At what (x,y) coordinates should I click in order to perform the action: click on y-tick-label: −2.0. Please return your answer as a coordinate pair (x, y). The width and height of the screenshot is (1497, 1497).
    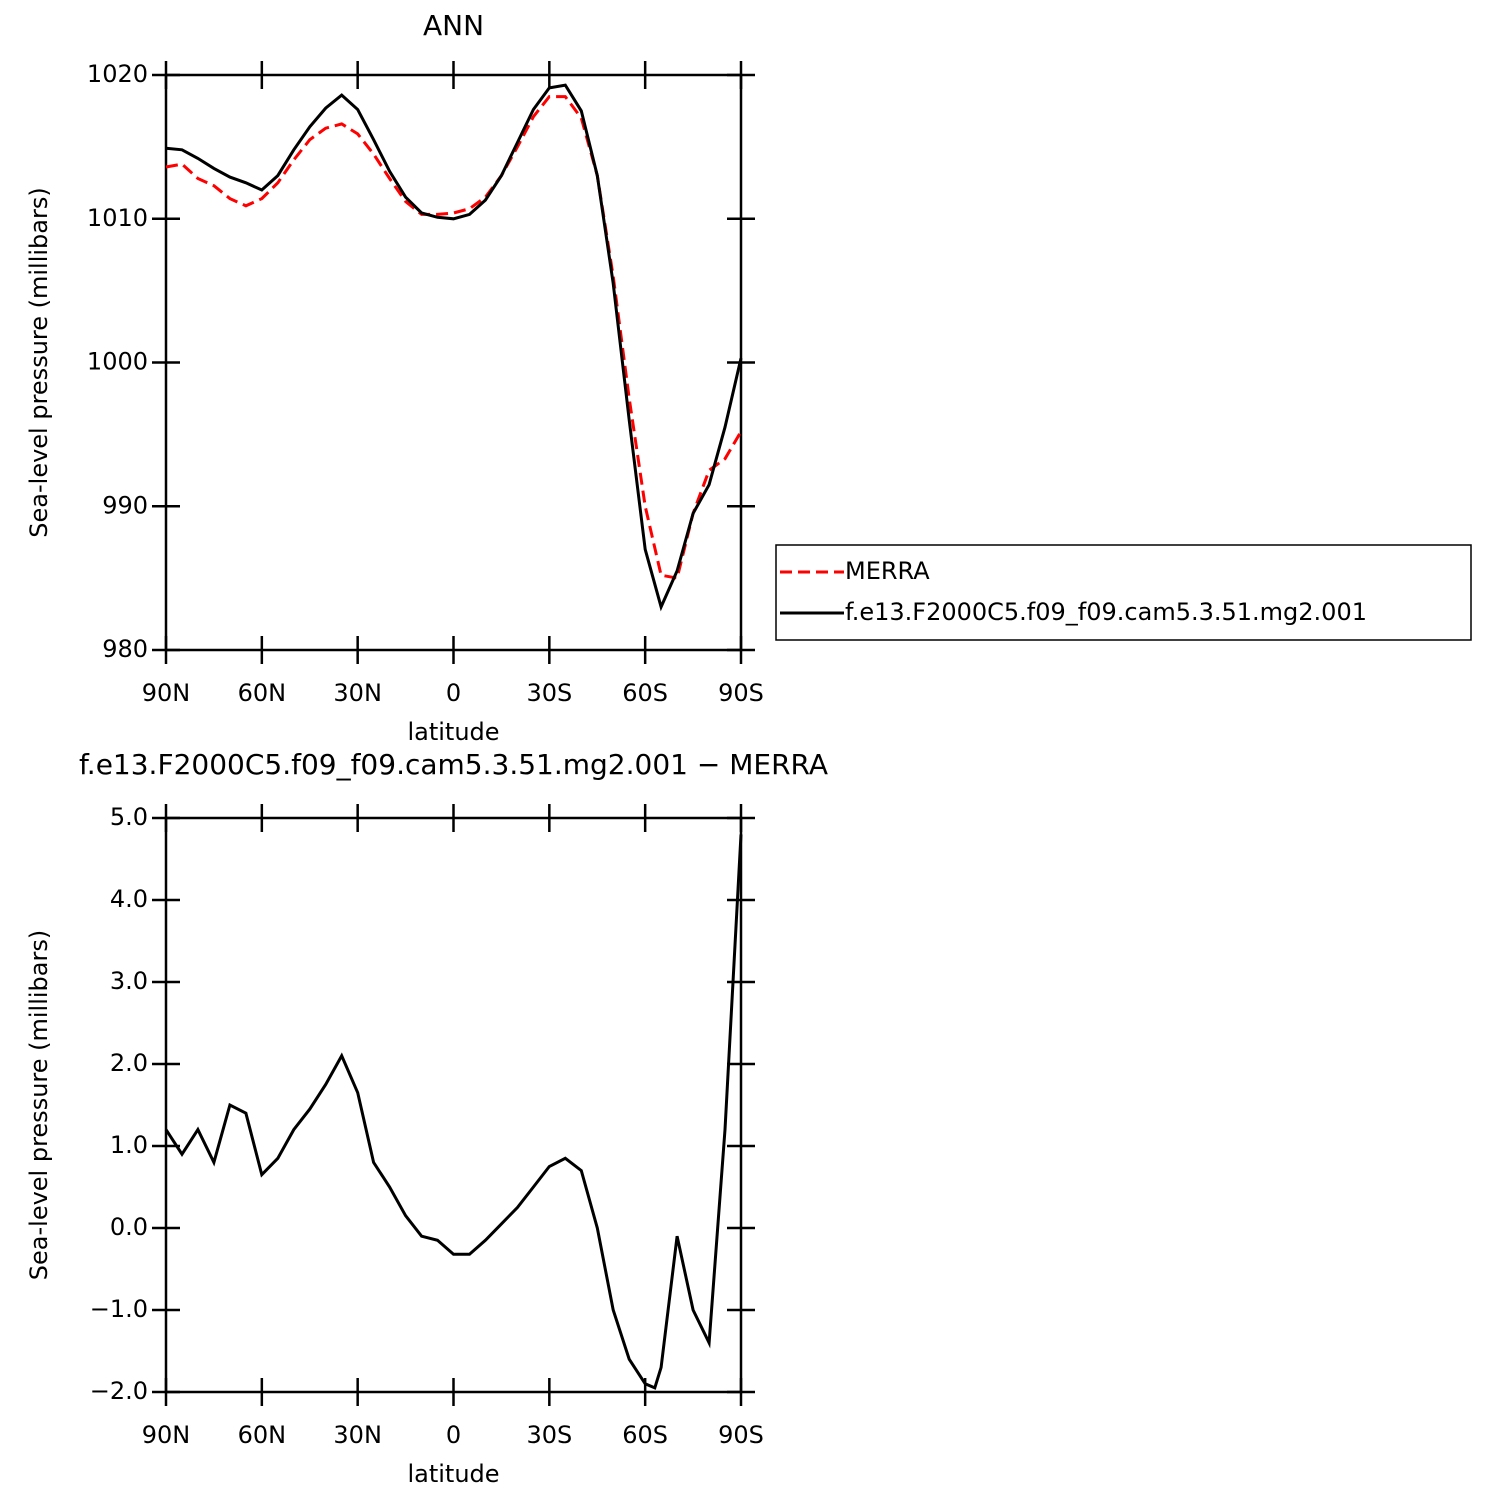
    Looking at the image, I should click on (119, 1391).